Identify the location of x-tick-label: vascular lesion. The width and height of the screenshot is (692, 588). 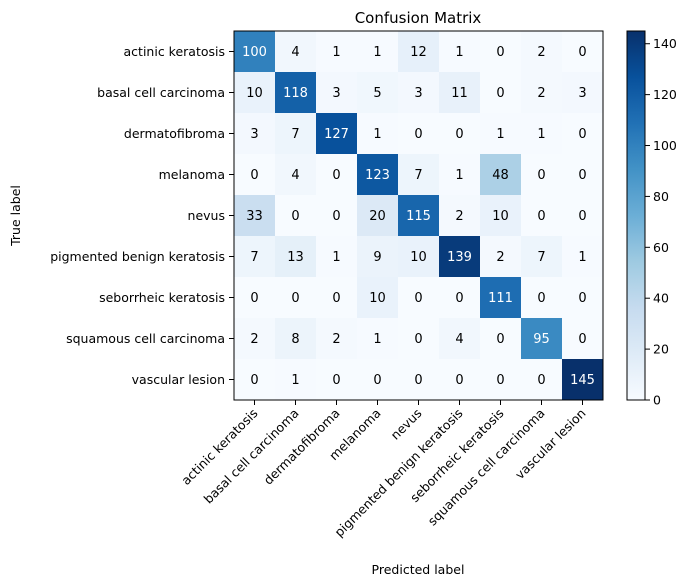
(550, 444).